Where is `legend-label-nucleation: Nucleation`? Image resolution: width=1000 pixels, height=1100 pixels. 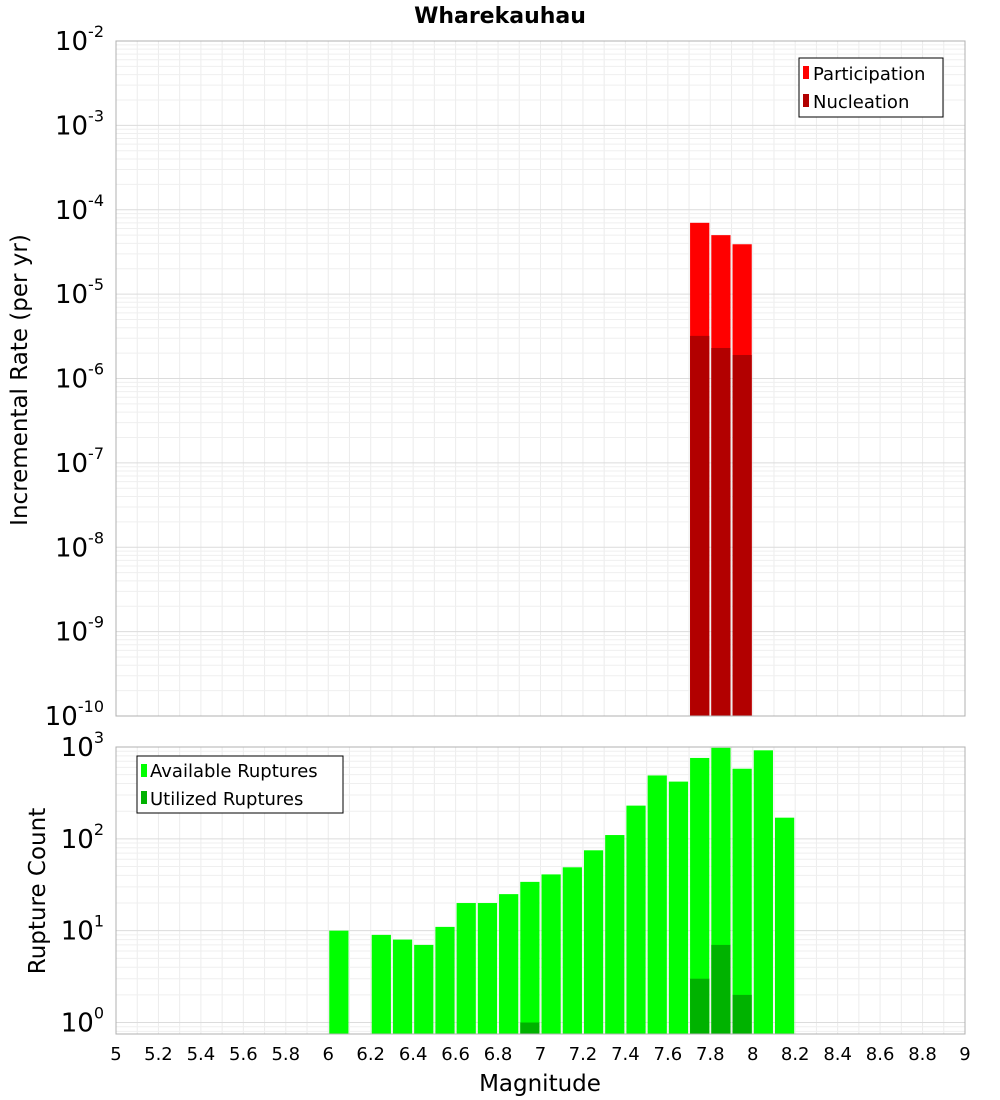 legend-label-nucleation: Nucleation is located at coordinates (861, 102).